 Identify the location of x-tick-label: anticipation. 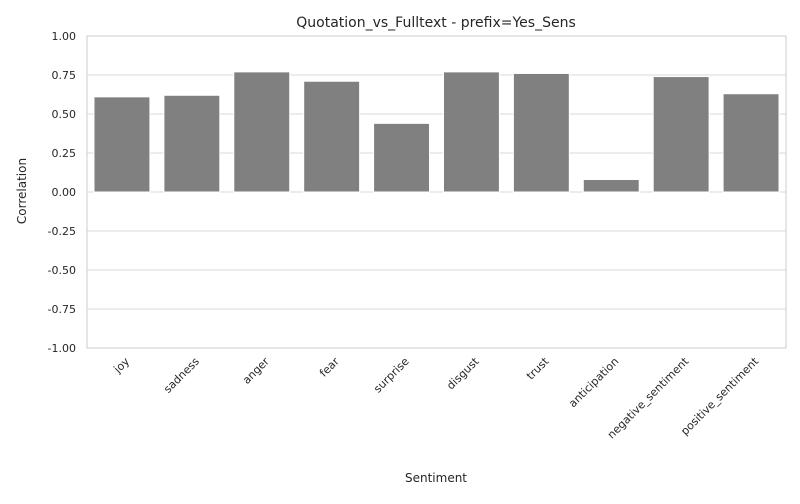
(593, 382).